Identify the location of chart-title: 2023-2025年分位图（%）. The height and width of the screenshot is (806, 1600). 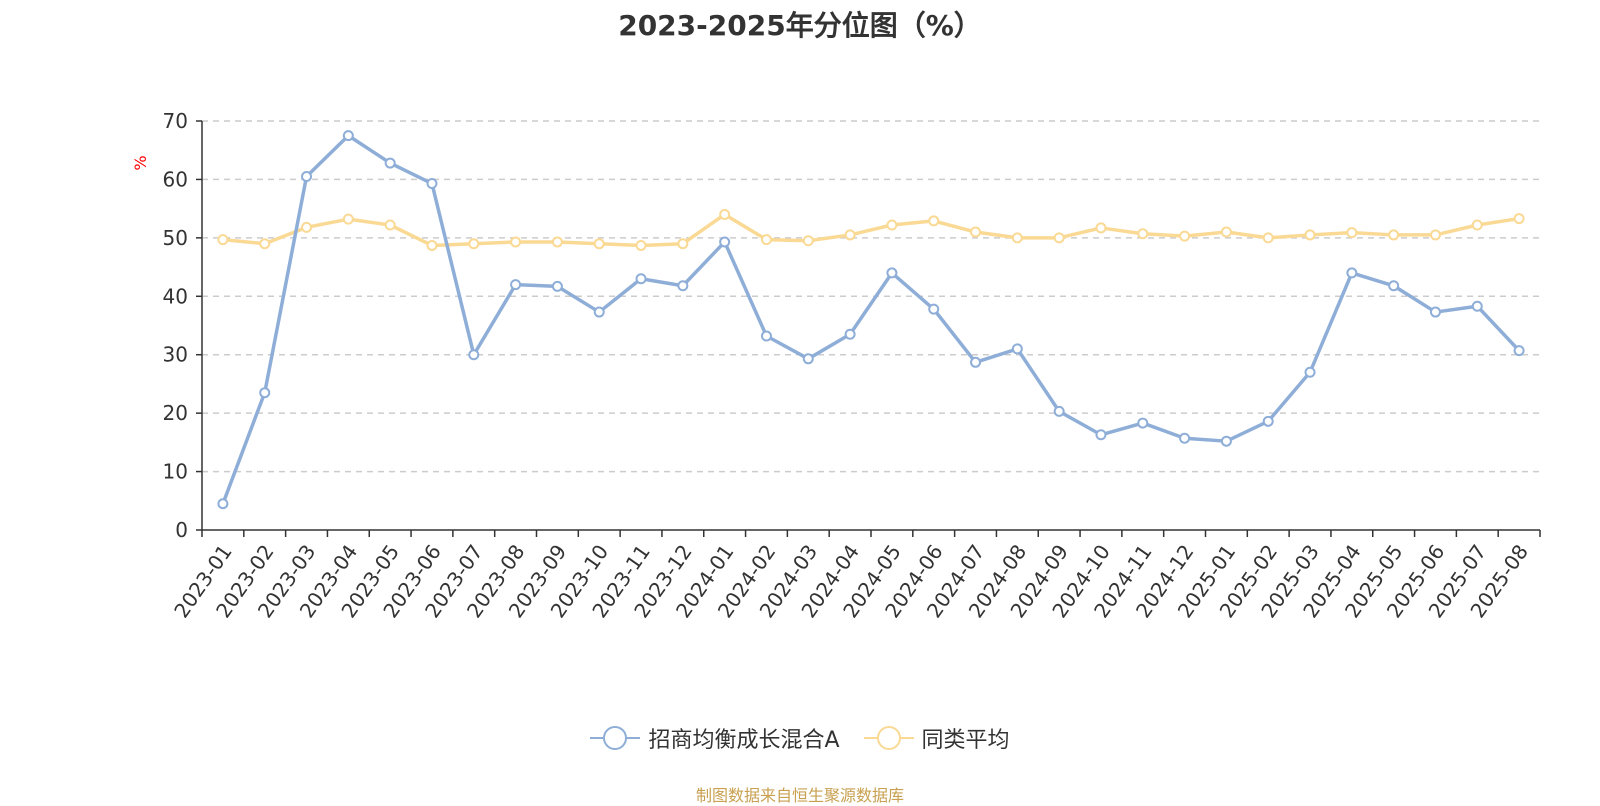
(800, 25).